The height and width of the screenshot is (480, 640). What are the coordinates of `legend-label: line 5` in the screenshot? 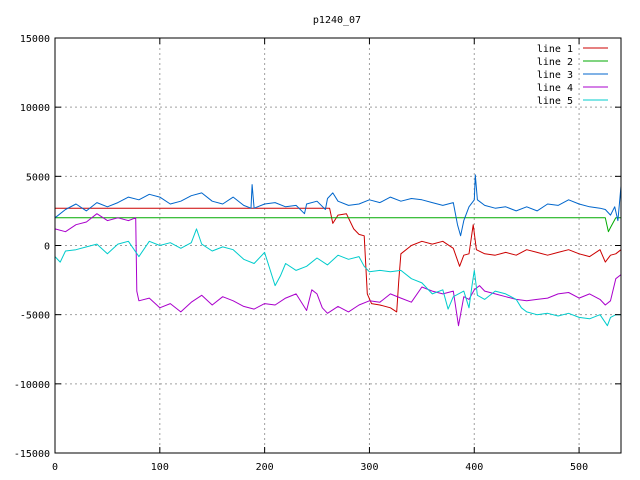 It's located at (555, 101).